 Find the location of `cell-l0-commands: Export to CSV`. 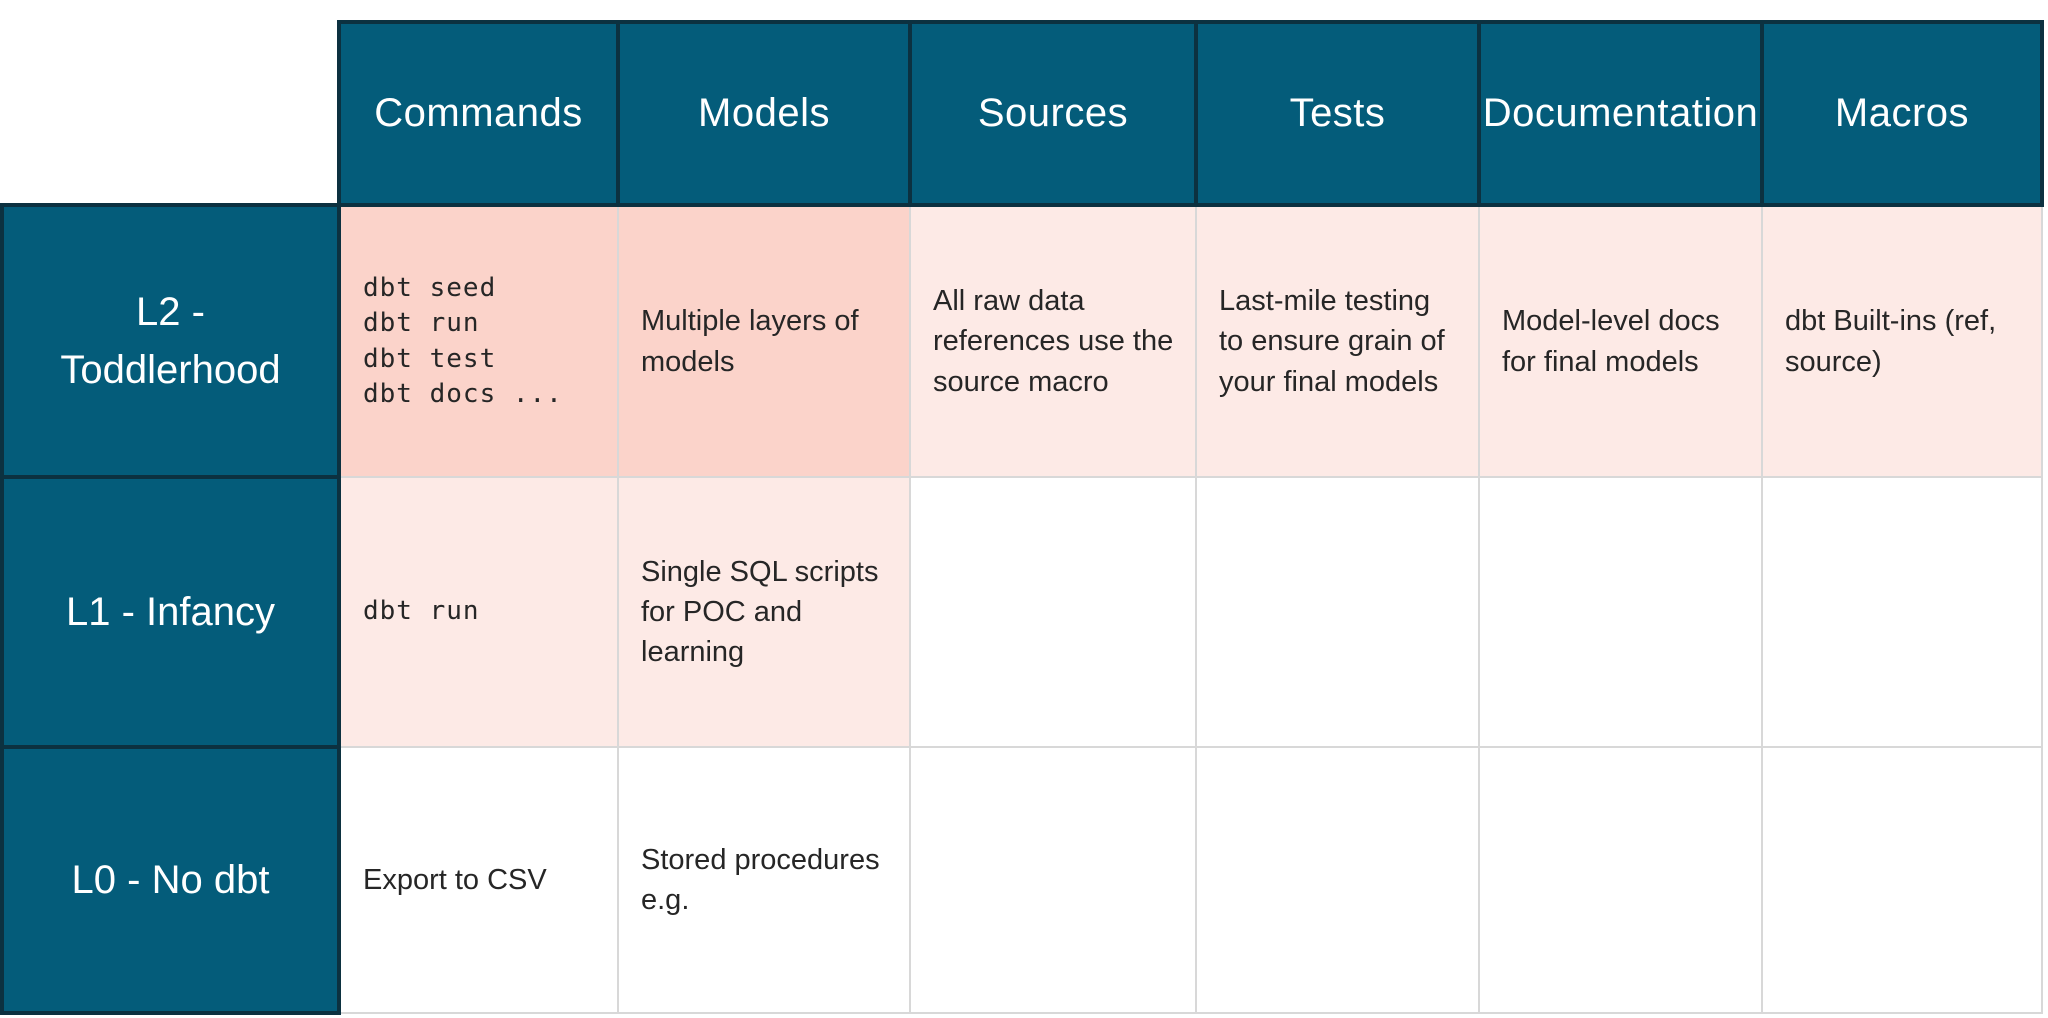

cell-l0-commands: Export to CSV is located at coordinates (478, 880).